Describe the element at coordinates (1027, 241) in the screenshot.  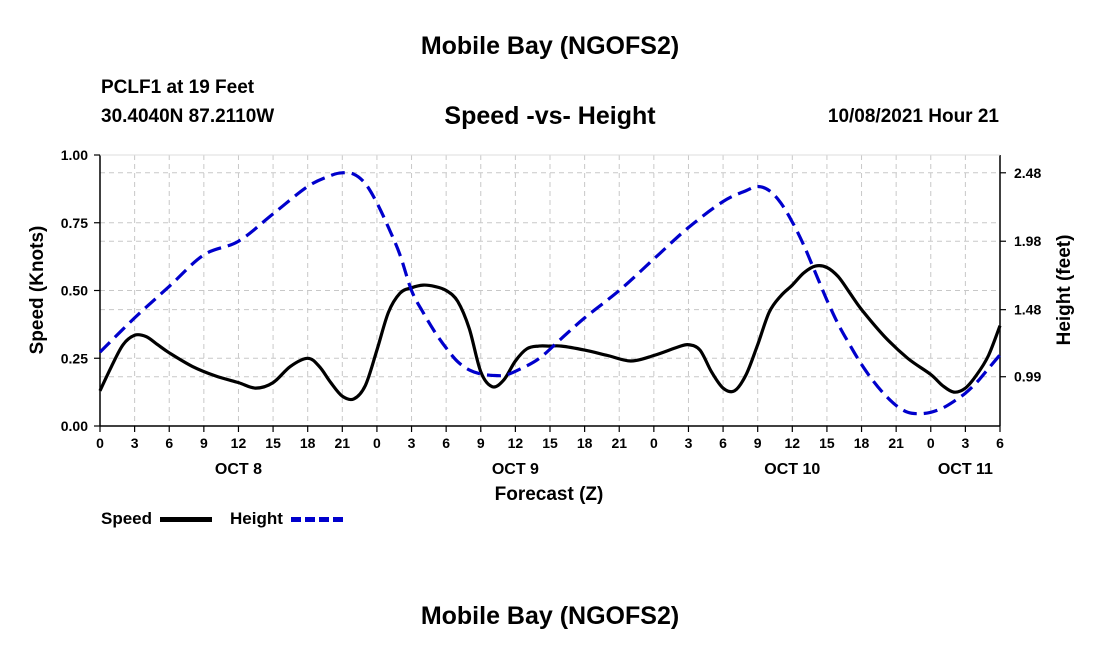
I see `y2-tick-label: 1.98` at that location.